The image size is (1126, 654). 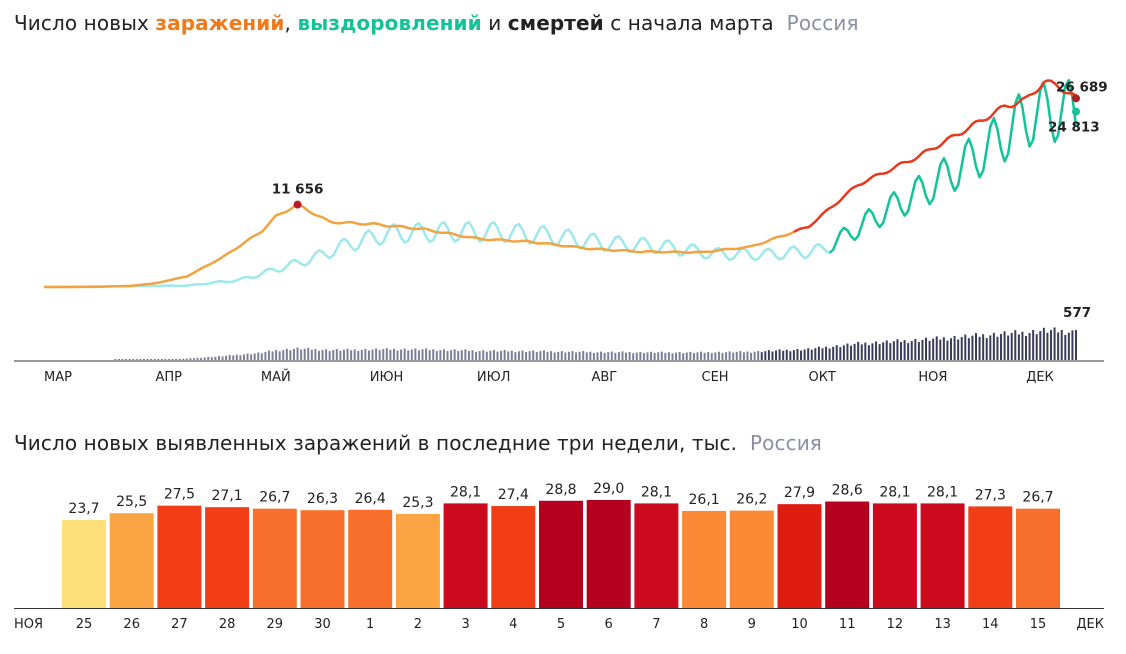 I want to click on x-tick-label: ДЕК, so click(x=1040, y=377).